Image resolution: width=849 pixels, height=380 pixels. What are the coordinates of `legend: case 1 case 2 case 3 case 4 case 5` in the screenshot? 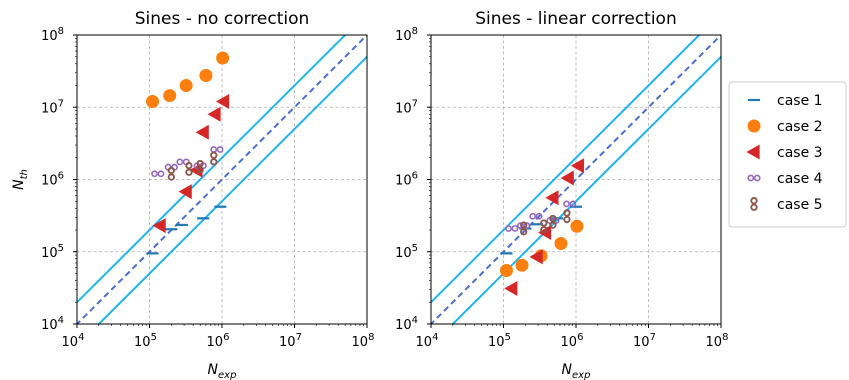 It's located at (787, 154).